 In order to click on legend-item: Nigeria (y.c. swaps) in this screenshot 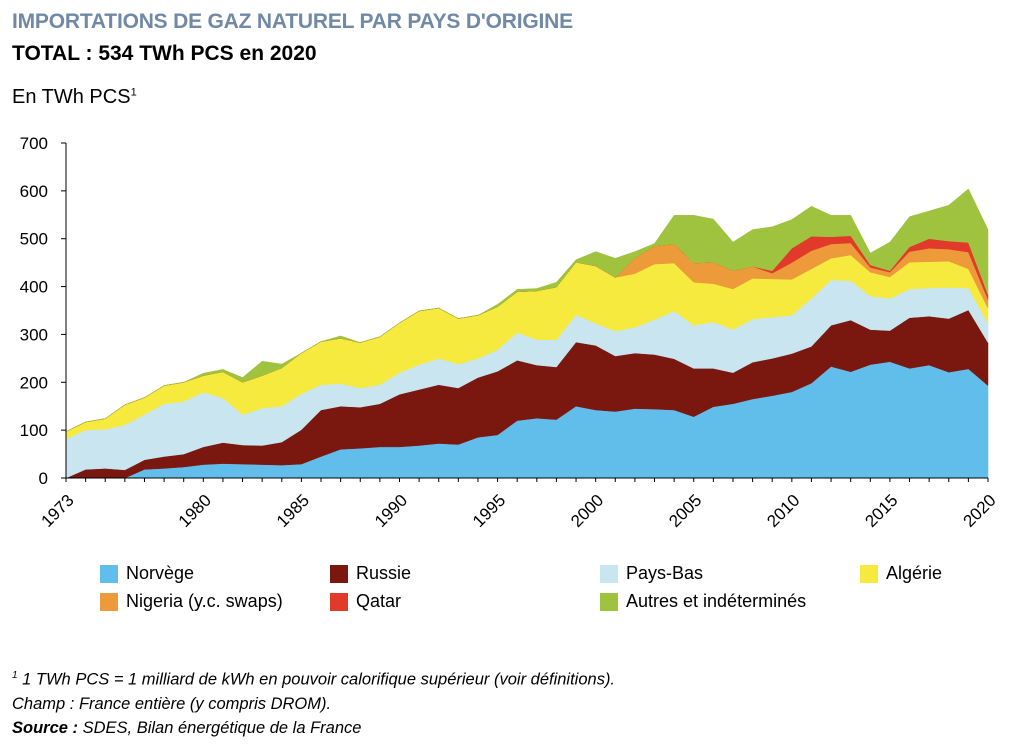, I will do `click(191, 601)`.